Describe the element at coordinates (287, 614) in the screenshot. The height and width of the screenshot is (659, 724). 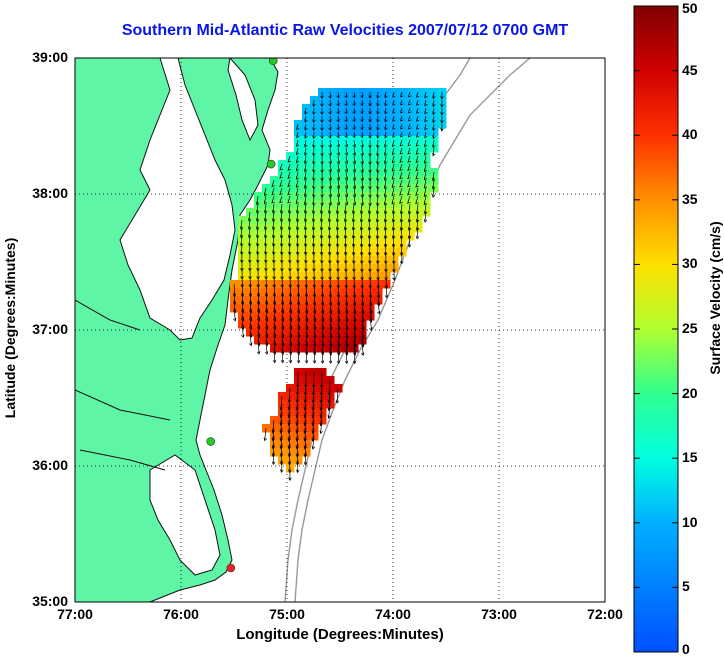
I see `x-tick-label: 75:00` at that location.